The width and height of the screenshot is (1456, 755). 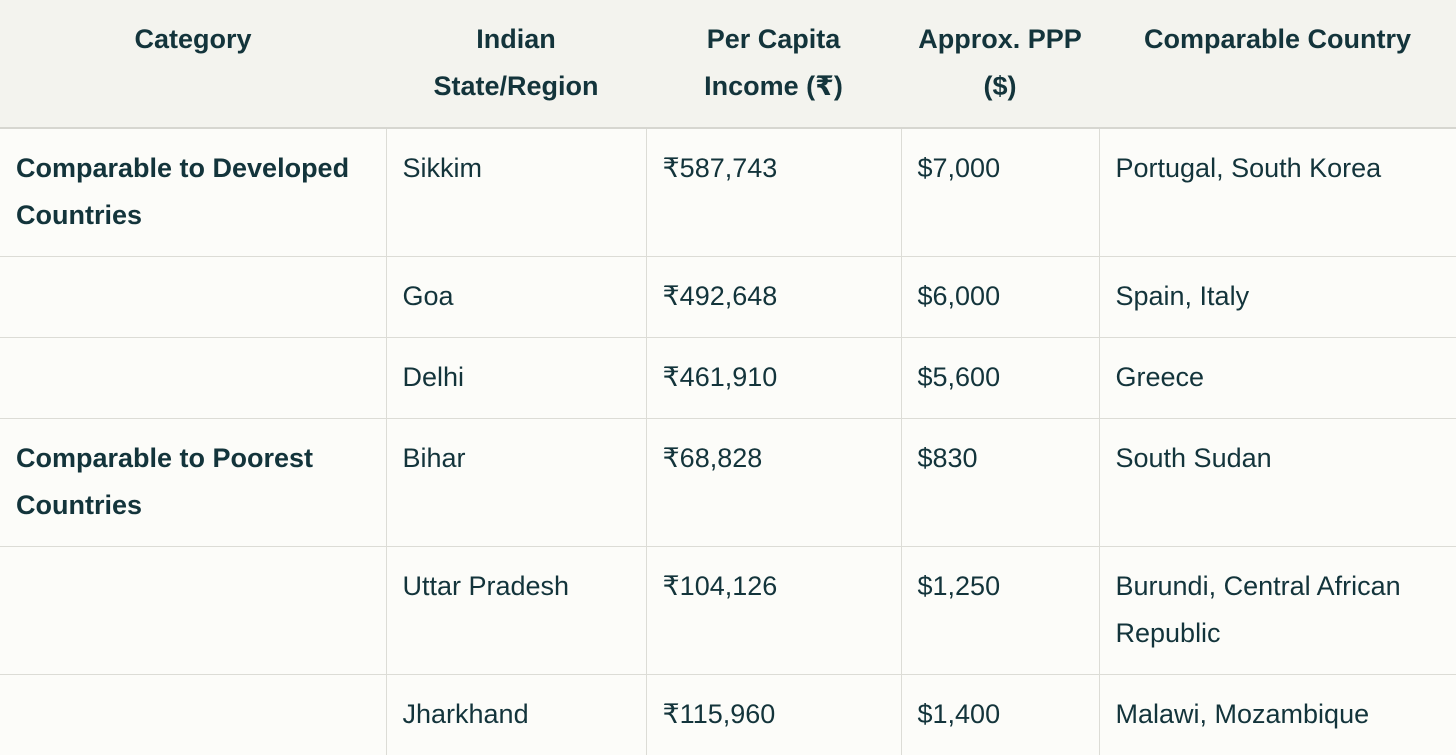 I want to click on income-cell: ₹587,743, so click(x=773, y=192).